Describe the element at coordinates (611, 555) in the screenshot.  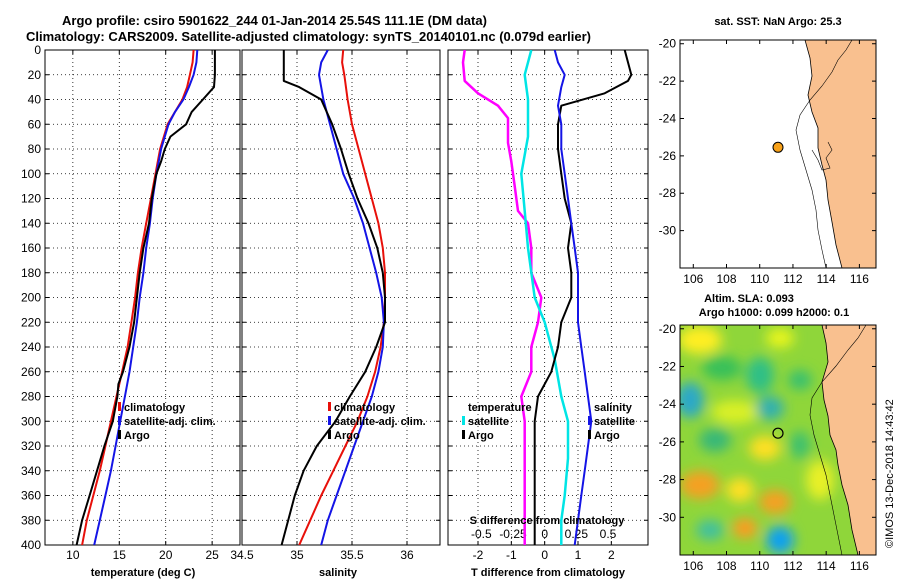
I see `x-tick-label: 2` at that location.